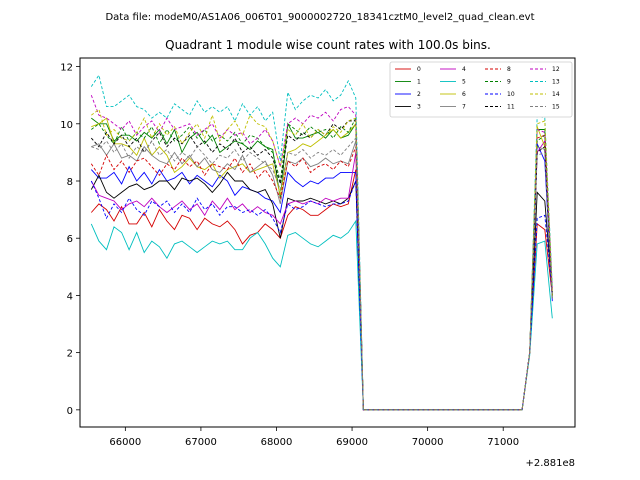 This screenshot has width=640, height=480. Describe the element at coordinates (314, 437) in the screenshot. I see `x-axis: 66000 67000 68000 69000 70000 71000` at that location.